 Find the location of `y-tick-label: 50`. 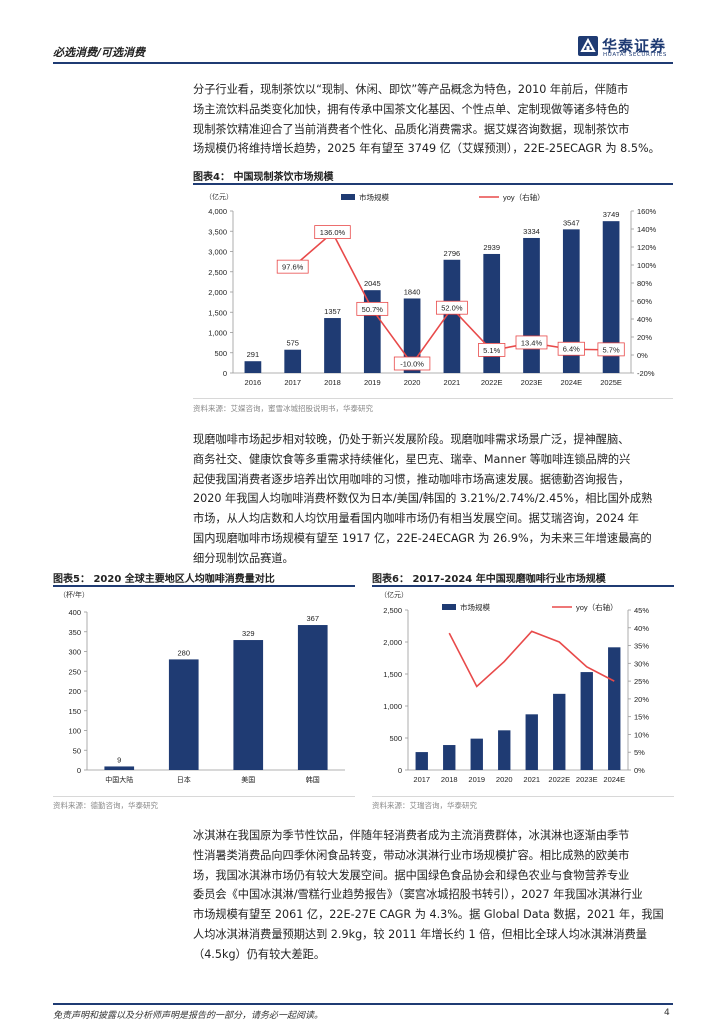

y-tick-label: 50 is located at coordinates (77, 750).